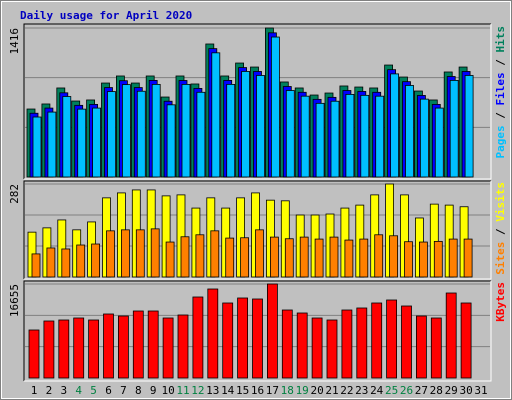  Describe the element at coordinates (500, 141) in the screenshot. I see `legend-entry: Pages` at that location.